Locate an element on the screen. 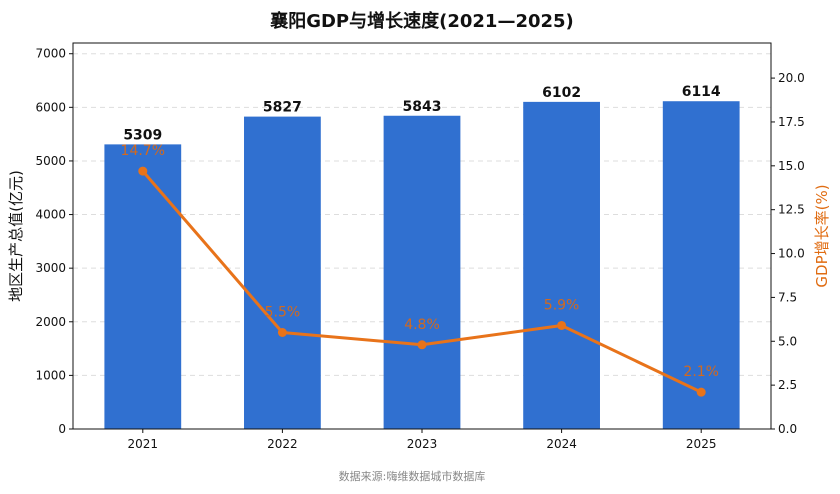  y-axis-label-left: 地区生产总值(亿元) is located at coordinates (16, 236).